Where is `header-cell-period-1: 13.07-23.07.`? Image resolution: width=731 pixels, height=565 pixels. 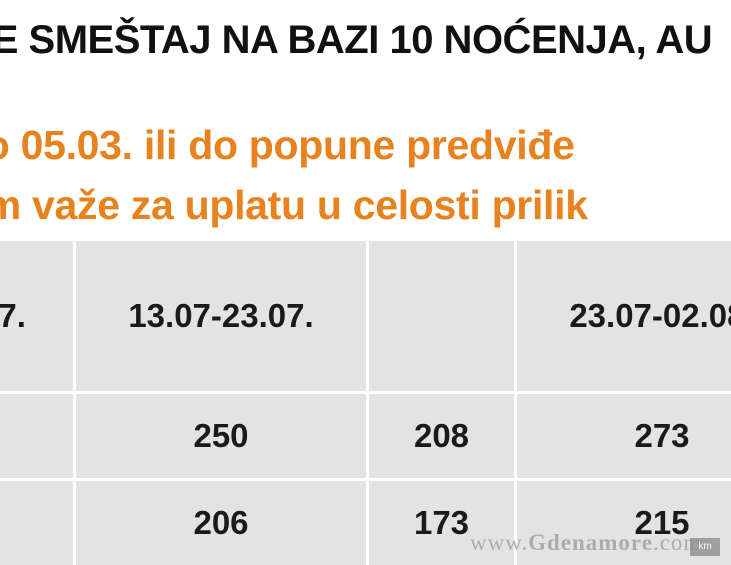 header-cell-period-1: 13.07-23.07. is located at coordinates (221, 316).